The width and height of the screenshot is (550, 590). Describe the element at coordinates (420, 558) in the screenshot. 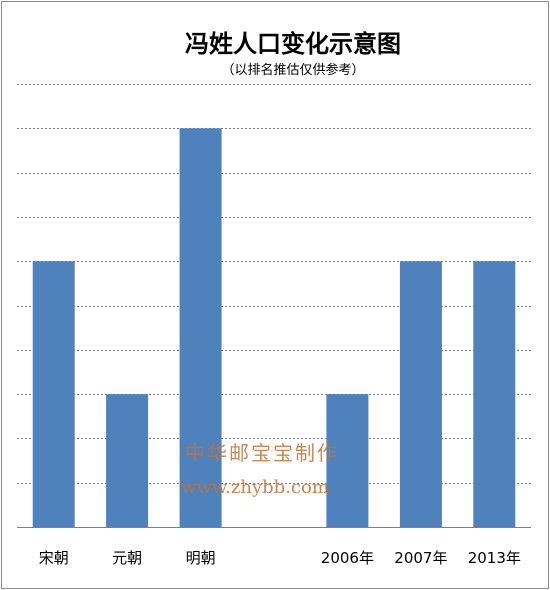

I see `x-tick-label: 2007年` at that location.